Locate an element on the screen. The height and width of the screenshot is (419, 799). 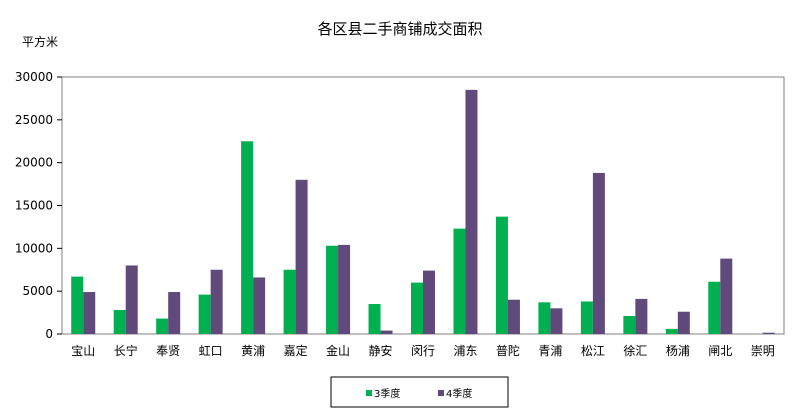
legend-box is located at coordinates (419, 392).